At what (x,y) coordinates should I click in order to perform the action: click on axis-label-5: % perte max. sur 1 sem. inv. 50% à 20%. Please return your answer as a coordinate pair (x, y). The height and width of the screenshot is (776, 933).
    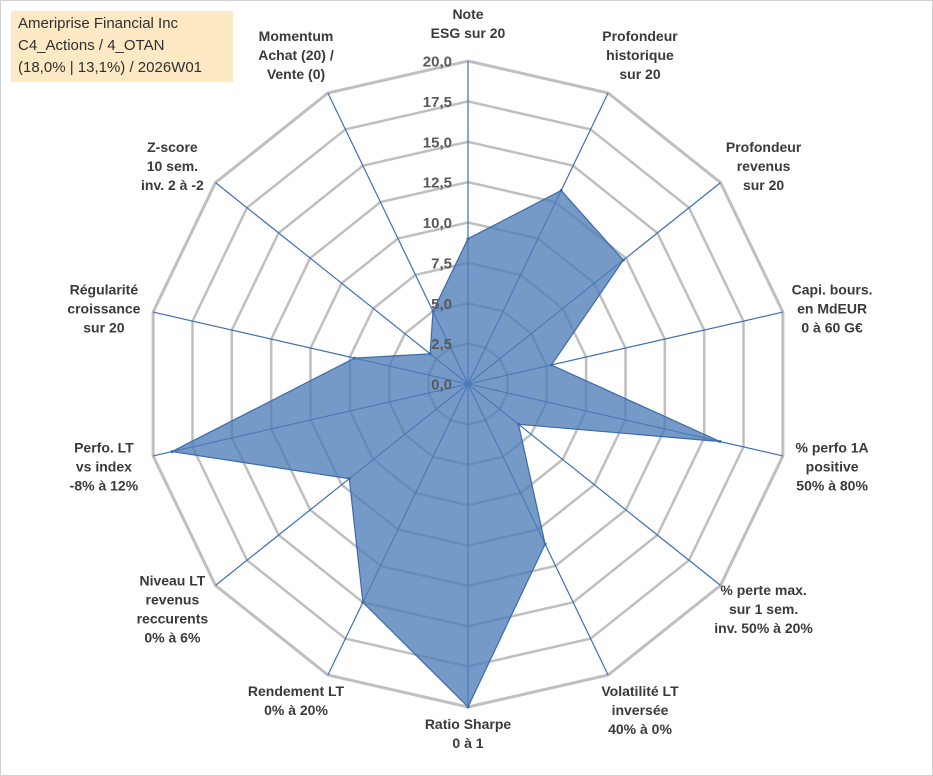
    Looking at the image, I should click on (763, 609).